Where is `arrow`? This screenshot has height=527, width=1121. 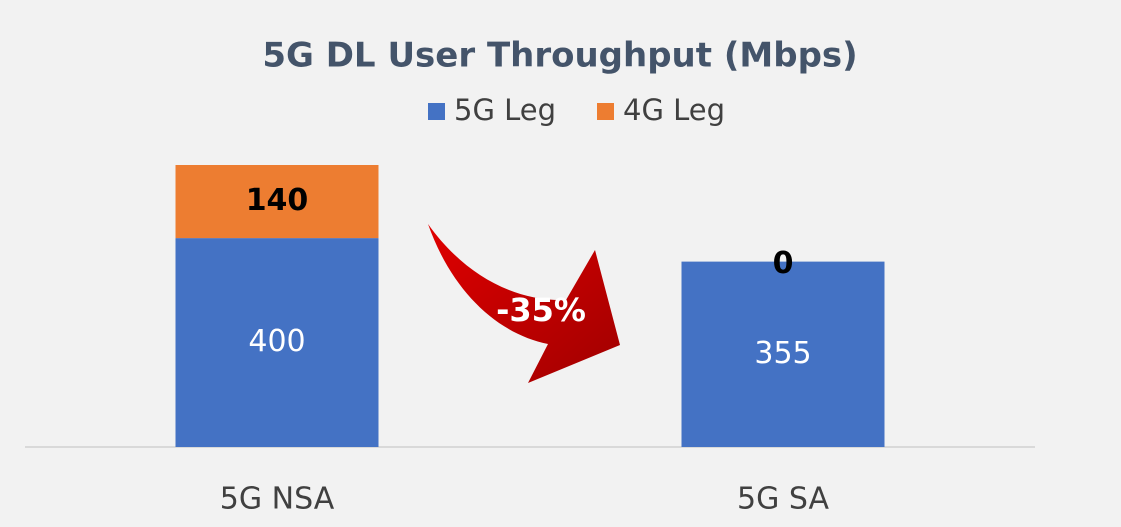 arrow is located at coordinates (524, 303).